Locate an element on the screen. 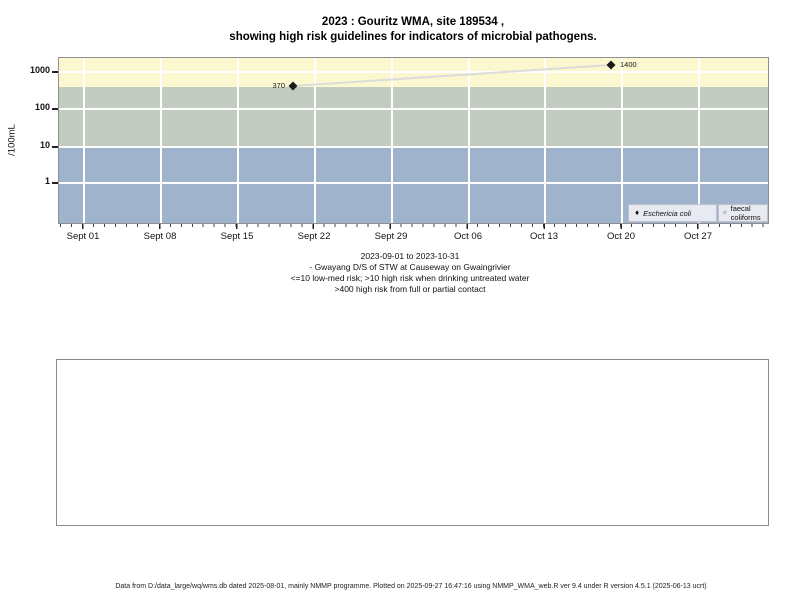 This screenshot has width=800, height=600. xtick-label-sept08: Sept 08 is located at coordinates (160, 236).